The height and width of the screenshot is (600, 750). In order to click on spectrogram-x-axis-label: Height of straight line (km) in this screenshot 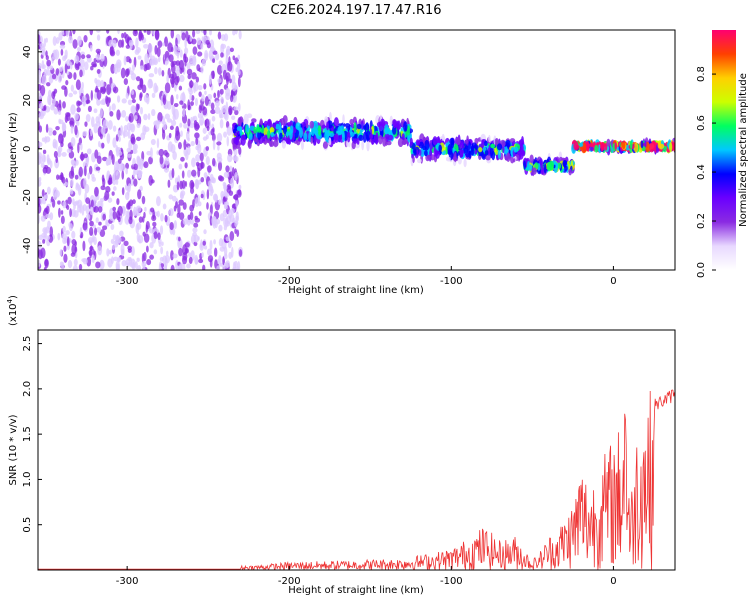, I will do `click(356, 290)`.